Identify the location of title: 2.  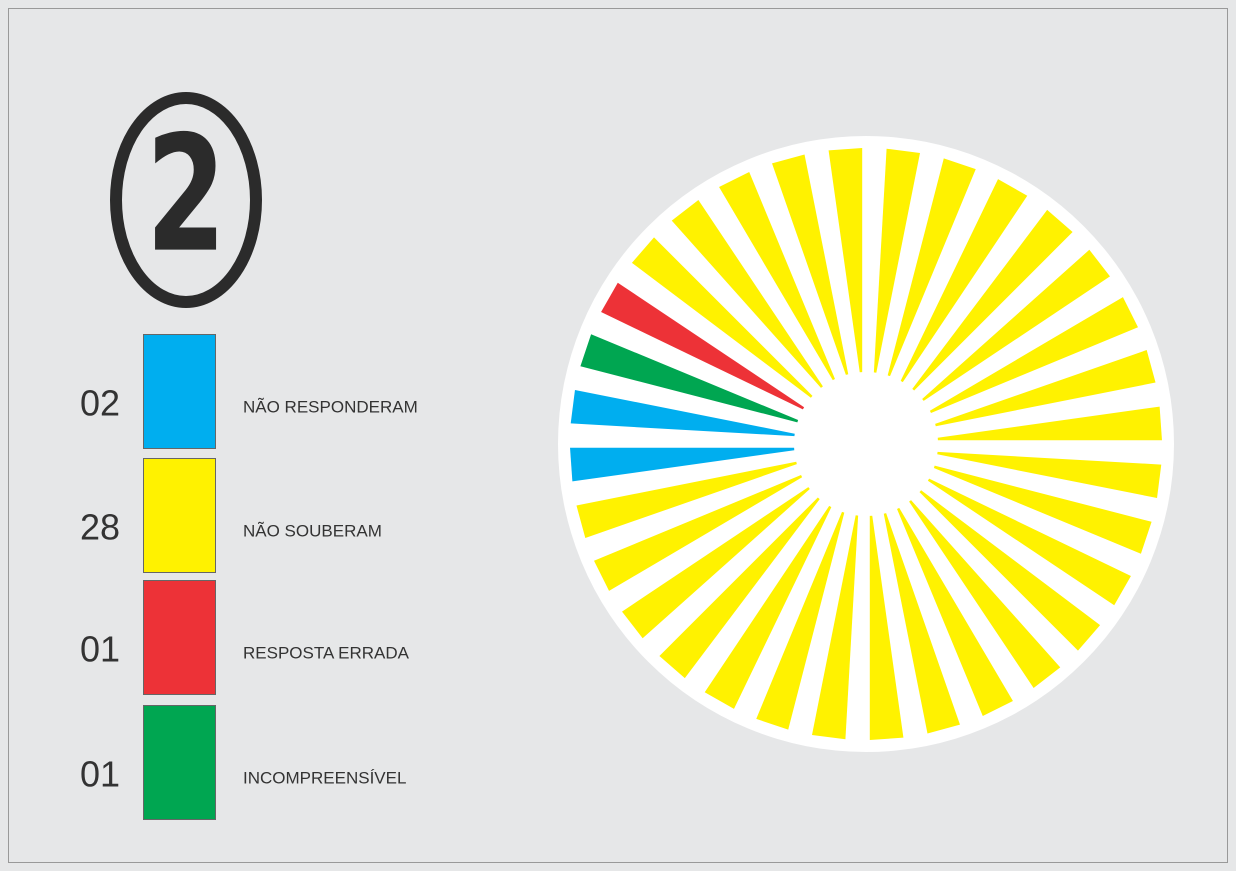
(186, 196).